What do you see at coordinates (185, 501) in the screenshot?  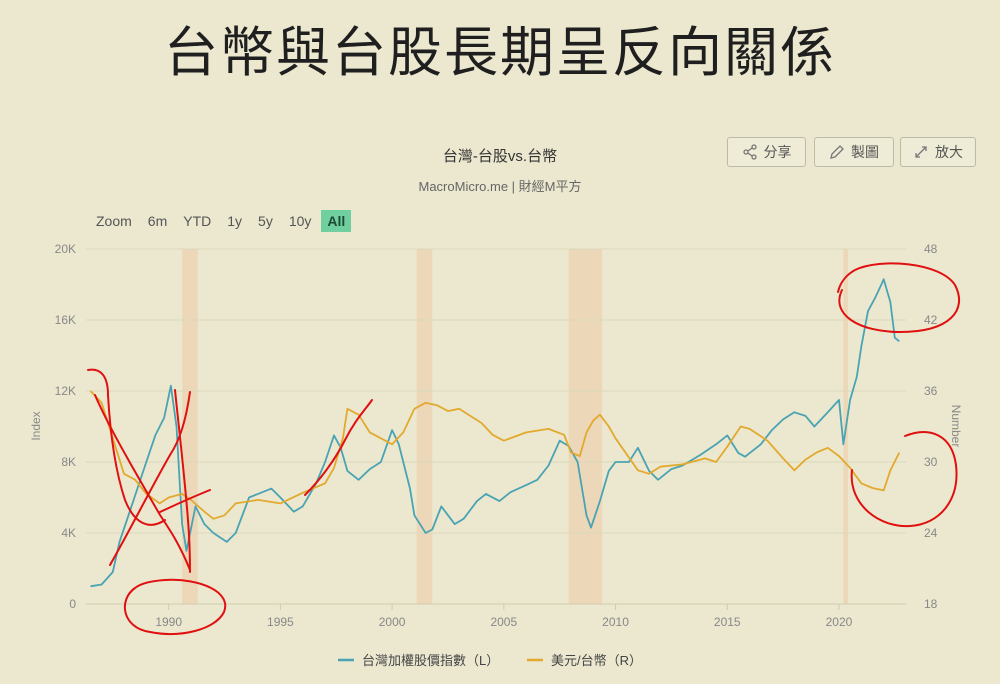 I see `annotation-scribble-1991` at bounding box center [185, 501].